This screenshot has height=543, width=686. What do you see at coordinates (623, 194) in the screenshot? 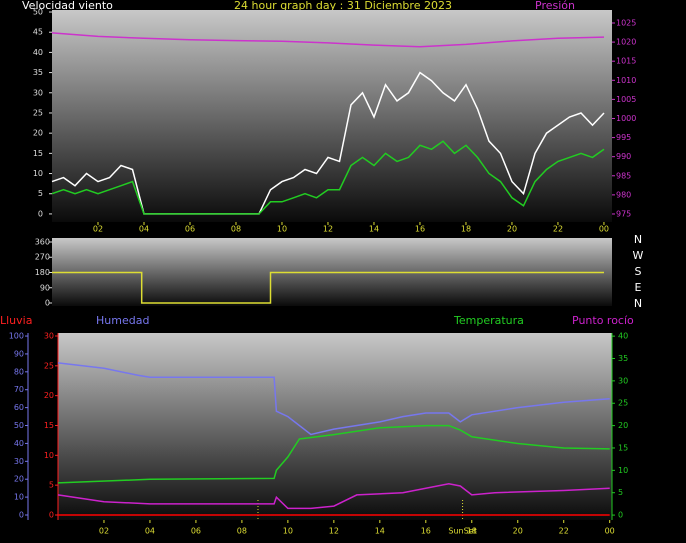
I see `y-tick-label: 980` at bounding box center [623, 194].